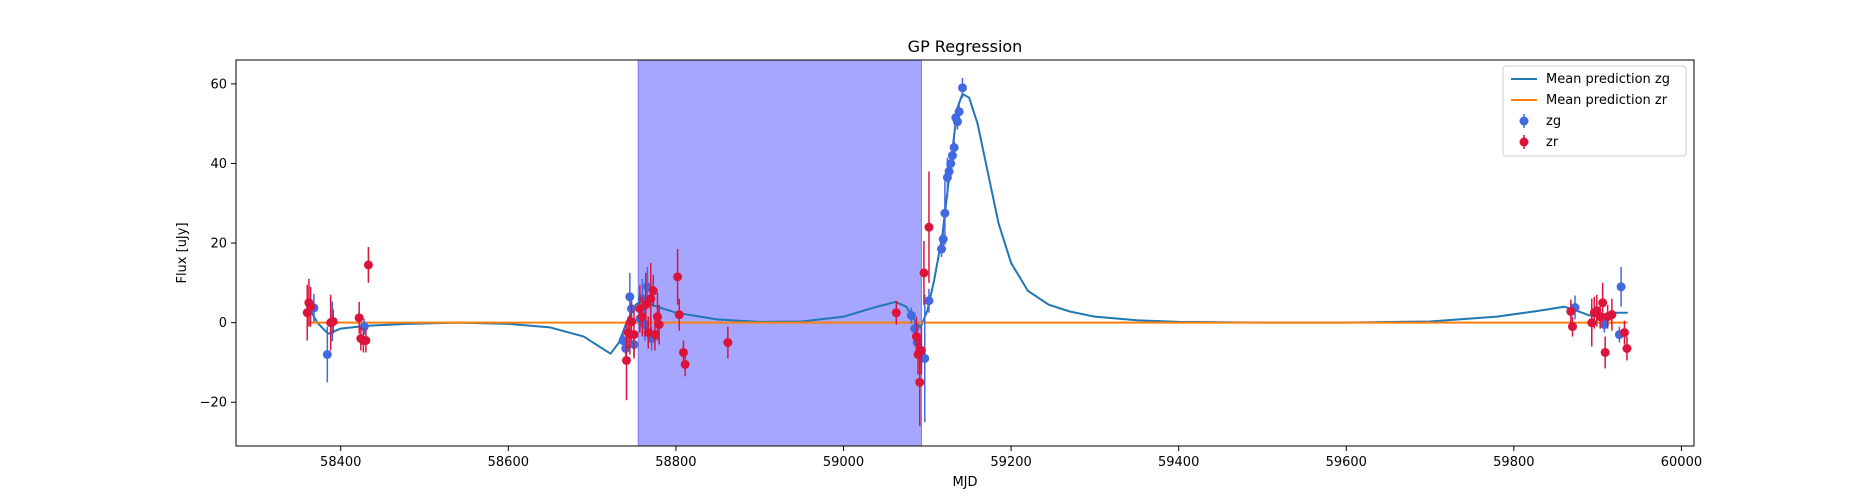 The width and height of the screenshot is (1875, 500). What do you see at coordinates (218, 164) in the screenshot?
I see `y-tick-label: 40` at bounding box center [218, 164].